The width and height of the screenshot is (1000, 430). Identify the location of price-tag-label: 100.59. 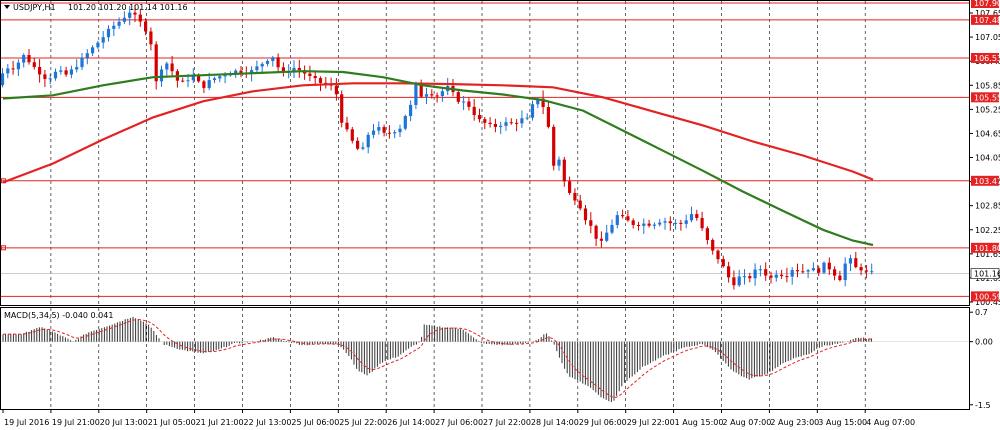
(987, 296).